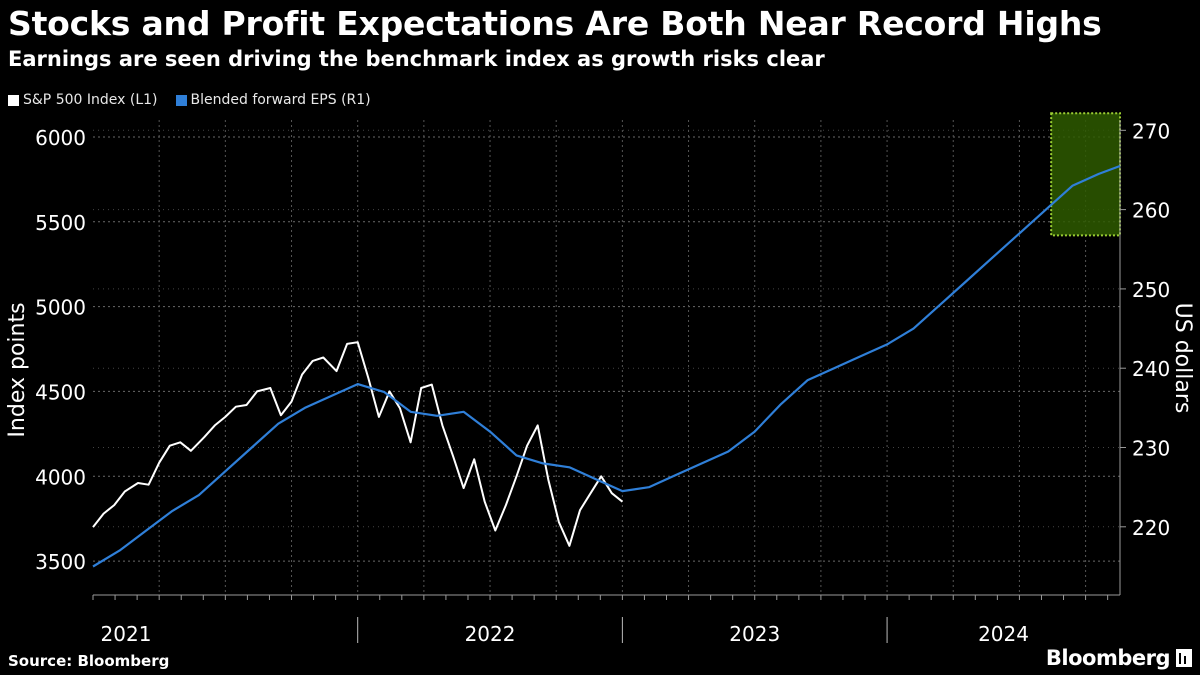 Image resolution: width=1200 pixels, height=675 pixels. Describe the element at coordinates (1182, 358) in the screenshot. I see `y-axis-label-right: US dollars` at that location.